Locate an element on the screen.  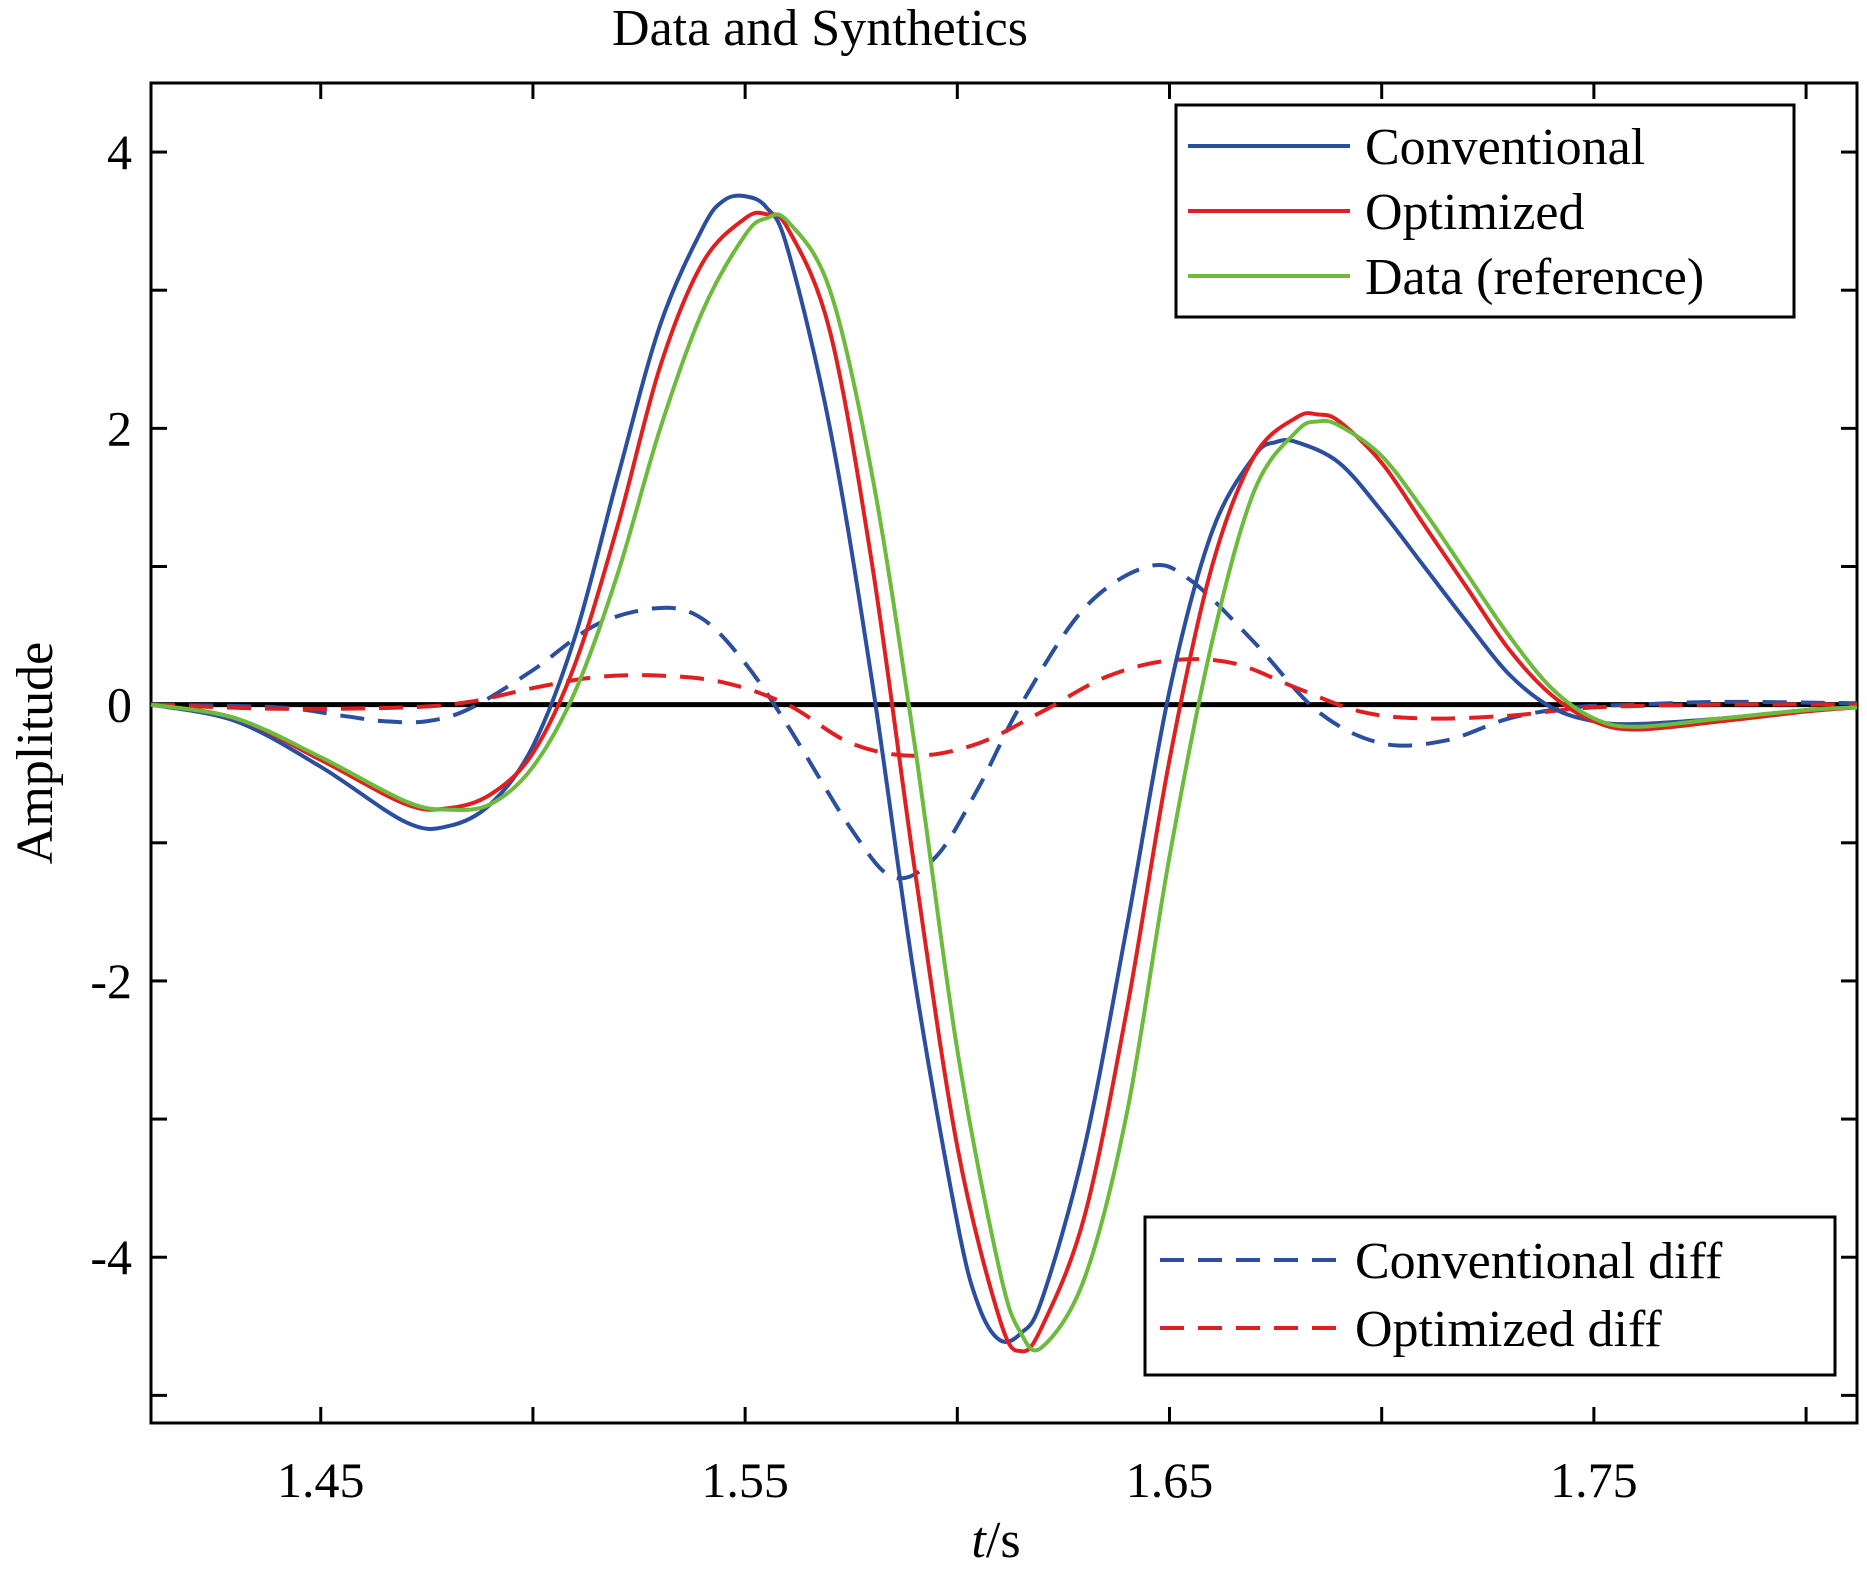
legend-entry-optimized-diff: Optimized diff is located at coordinates (1508, 1329).